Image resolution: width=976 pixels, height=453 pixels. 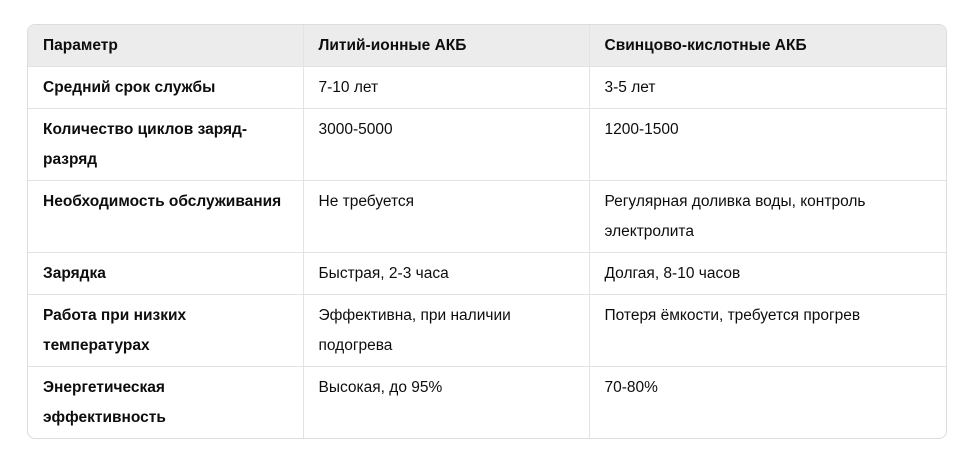 What do you see at coordinates (767, 330) in the screenshot?
I see `lead-acid-cell: Потеря ёмкости, требуется прогрев` at bounding box center [767, 330].